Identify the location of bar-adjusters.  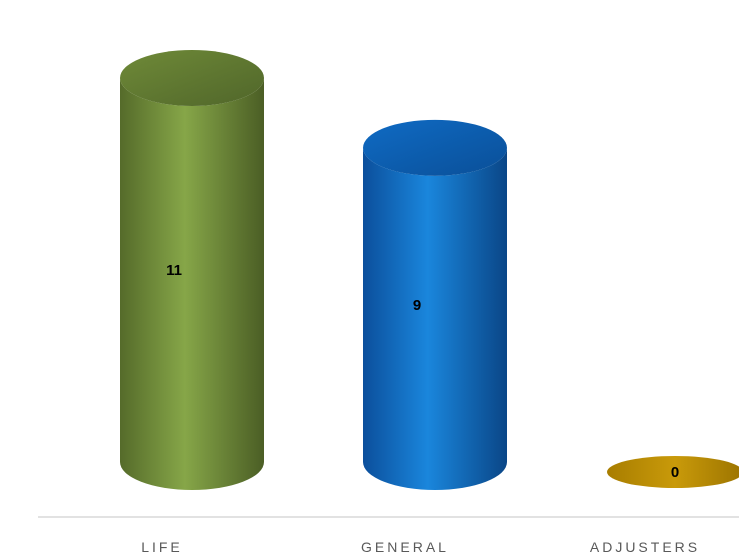
(673, 472).